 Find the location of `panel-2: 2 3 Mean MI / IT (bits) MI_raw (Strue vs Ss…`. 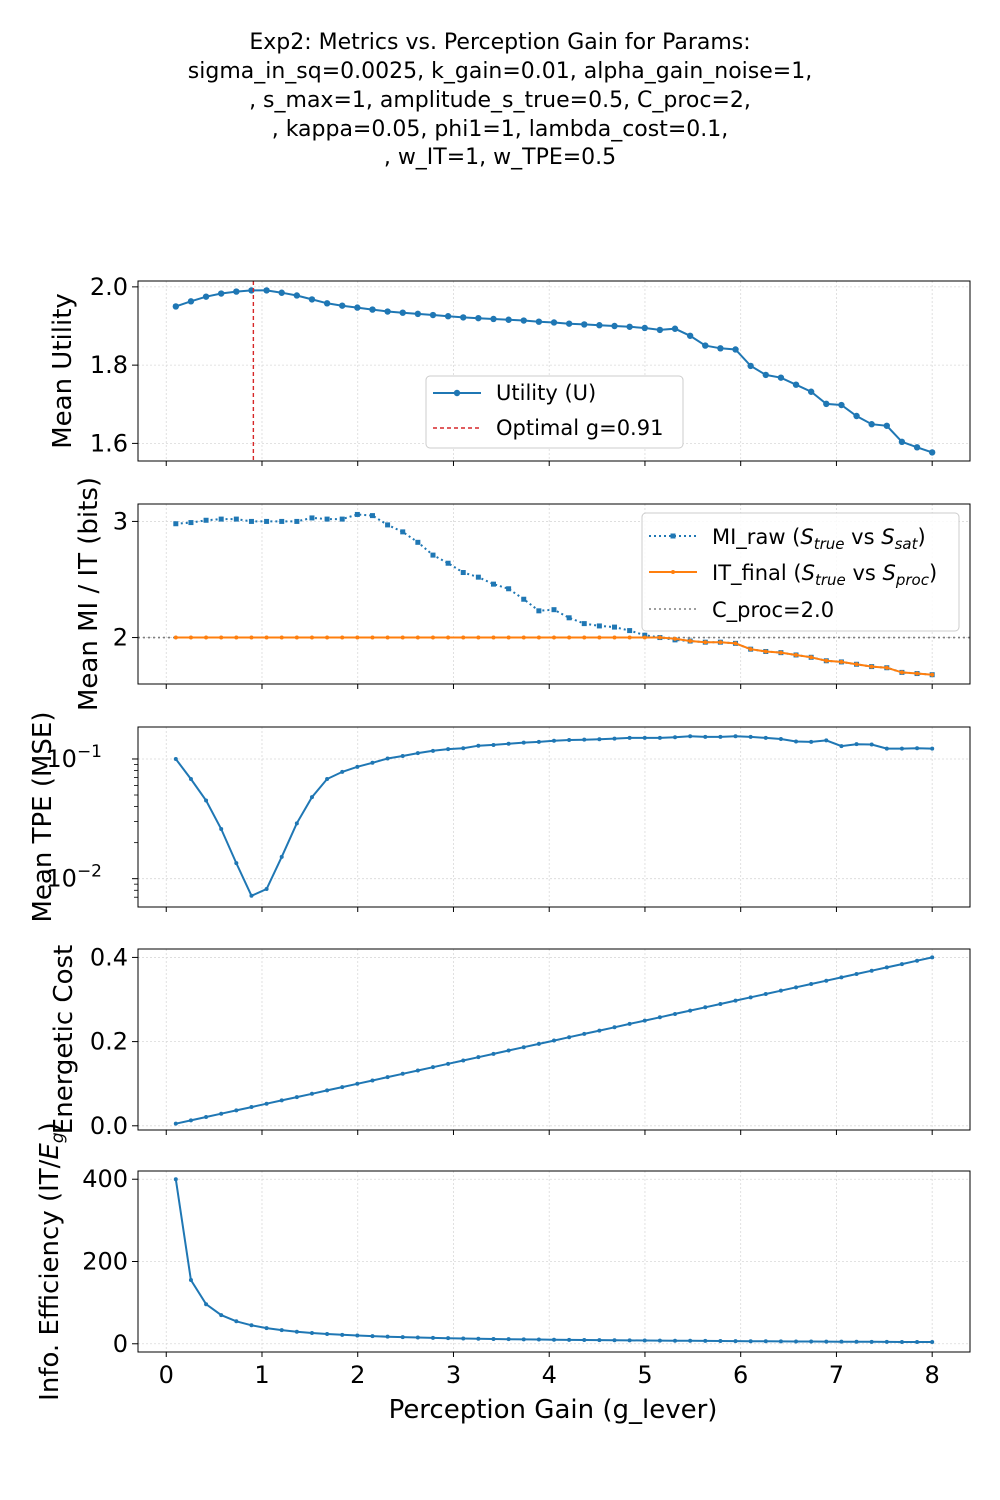

panel-2: 2 3 Mean MI / IT (bits) MI_raw (Strue vs Ss… is located at coordinates (522, 594).